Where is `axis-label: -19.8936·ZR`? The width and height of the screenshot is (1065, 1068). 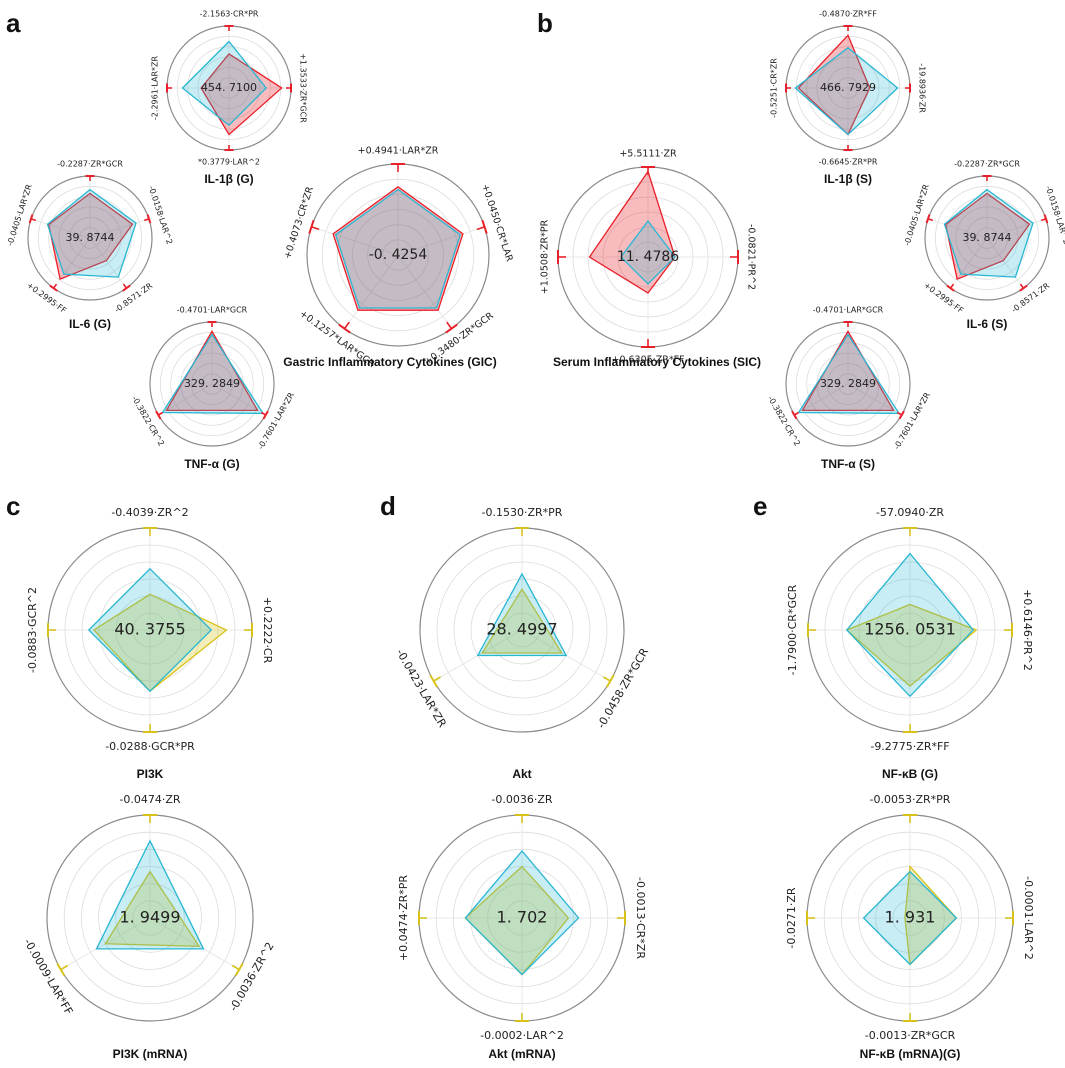 axis-label: -19.8936·ZR is located at coordinates (922, 88).